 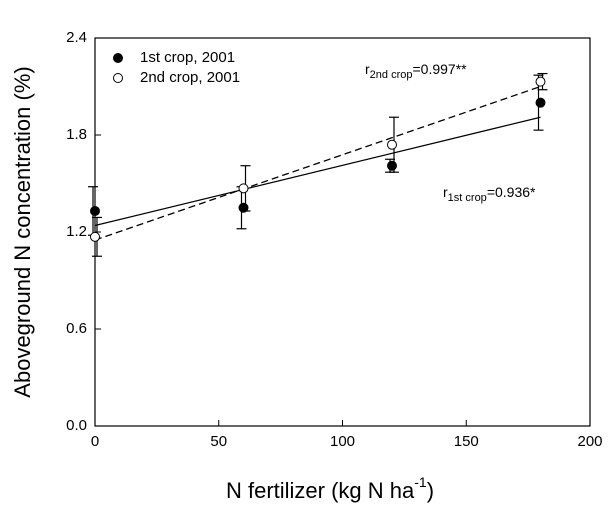 I want to click on y-tick-label: 1.2, so click(x=76, y=231).